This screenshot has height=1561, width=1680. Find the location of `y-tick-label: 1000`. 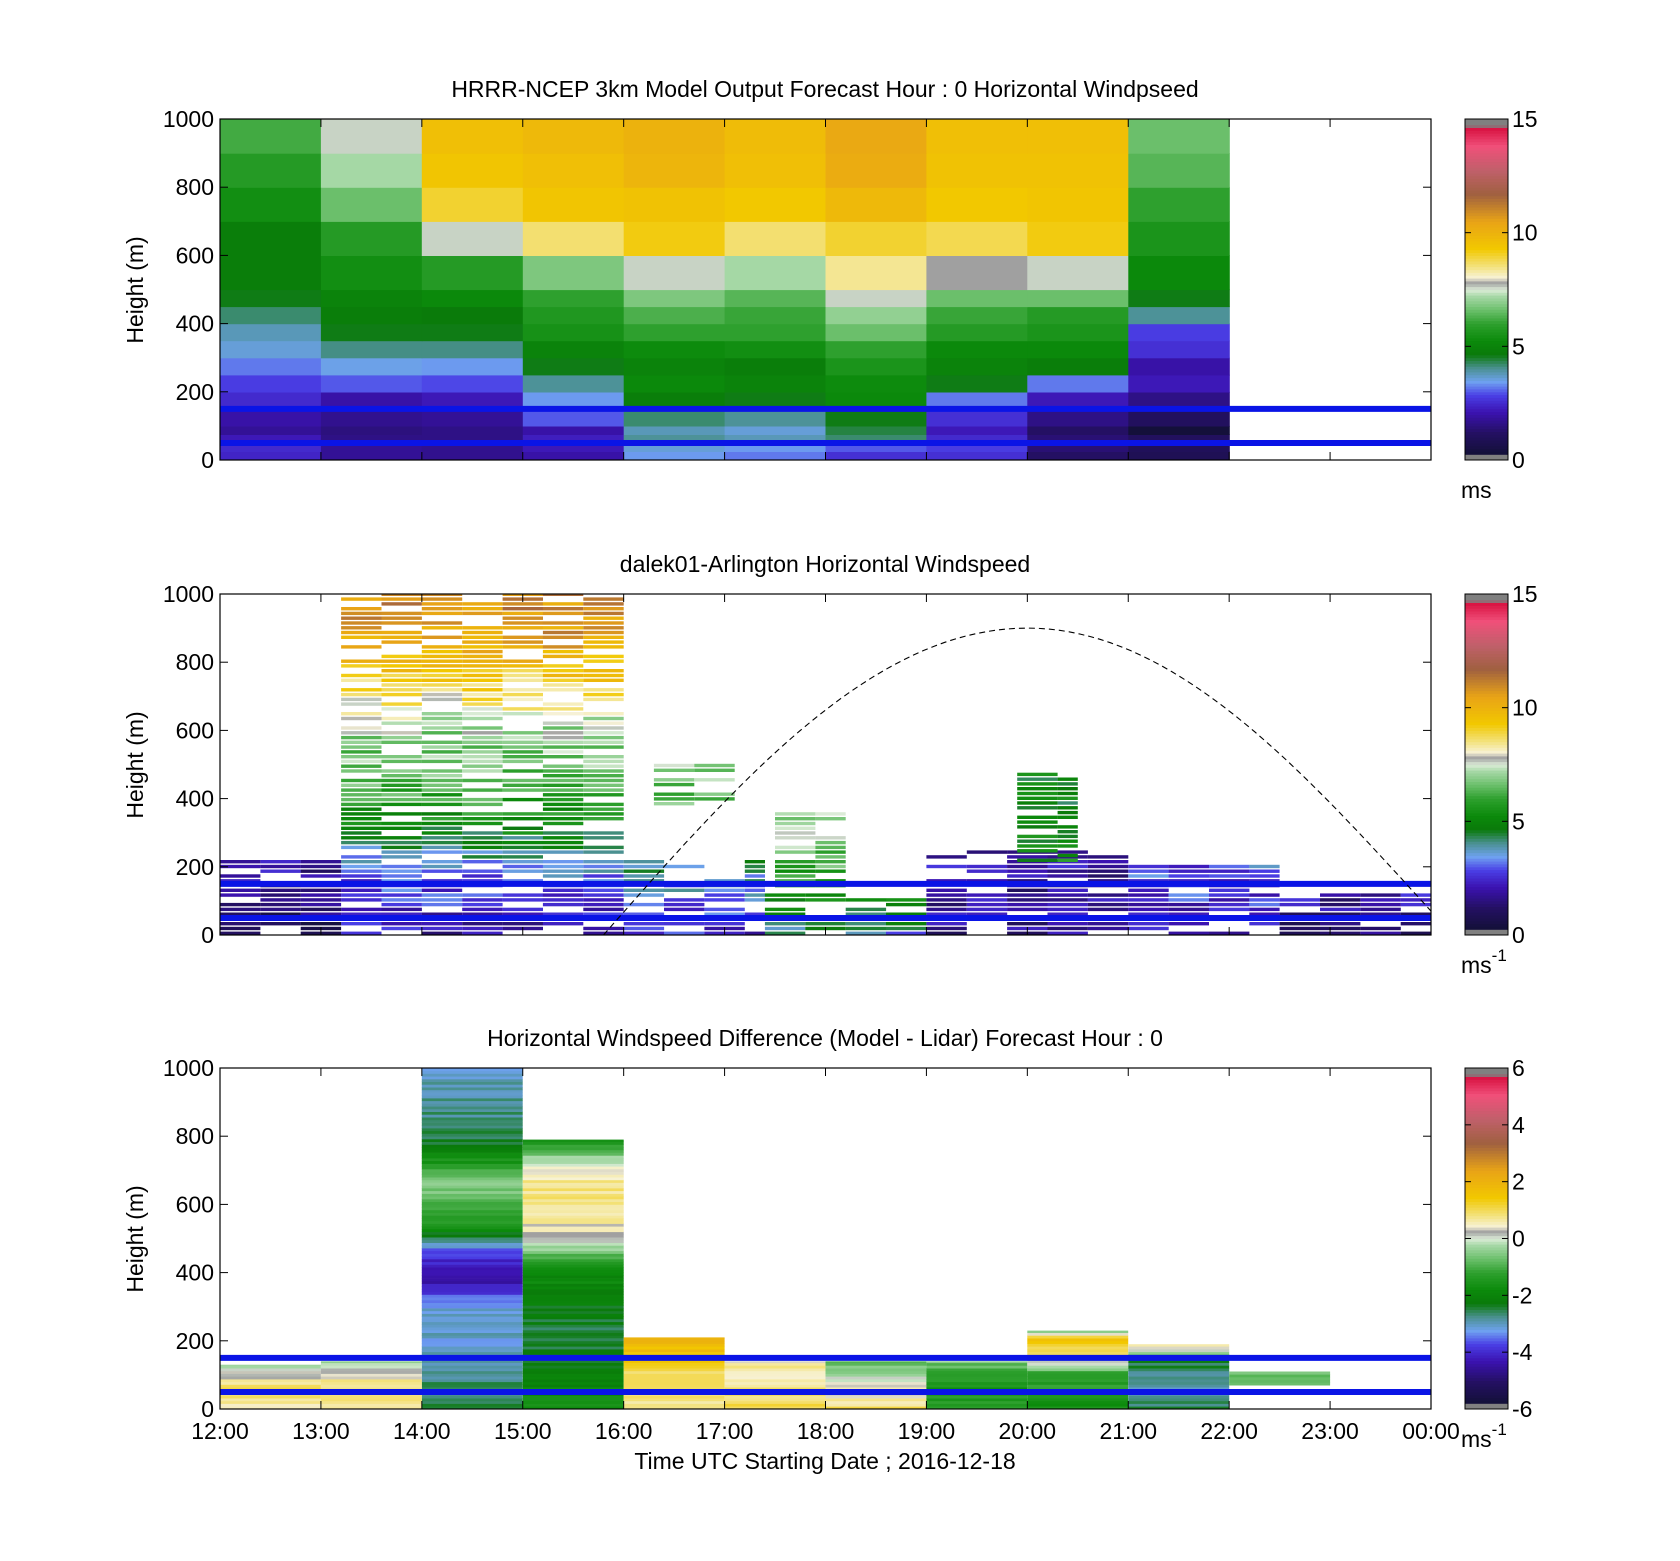

y-tick-label: 1000 is located at coordinates (188, 119).